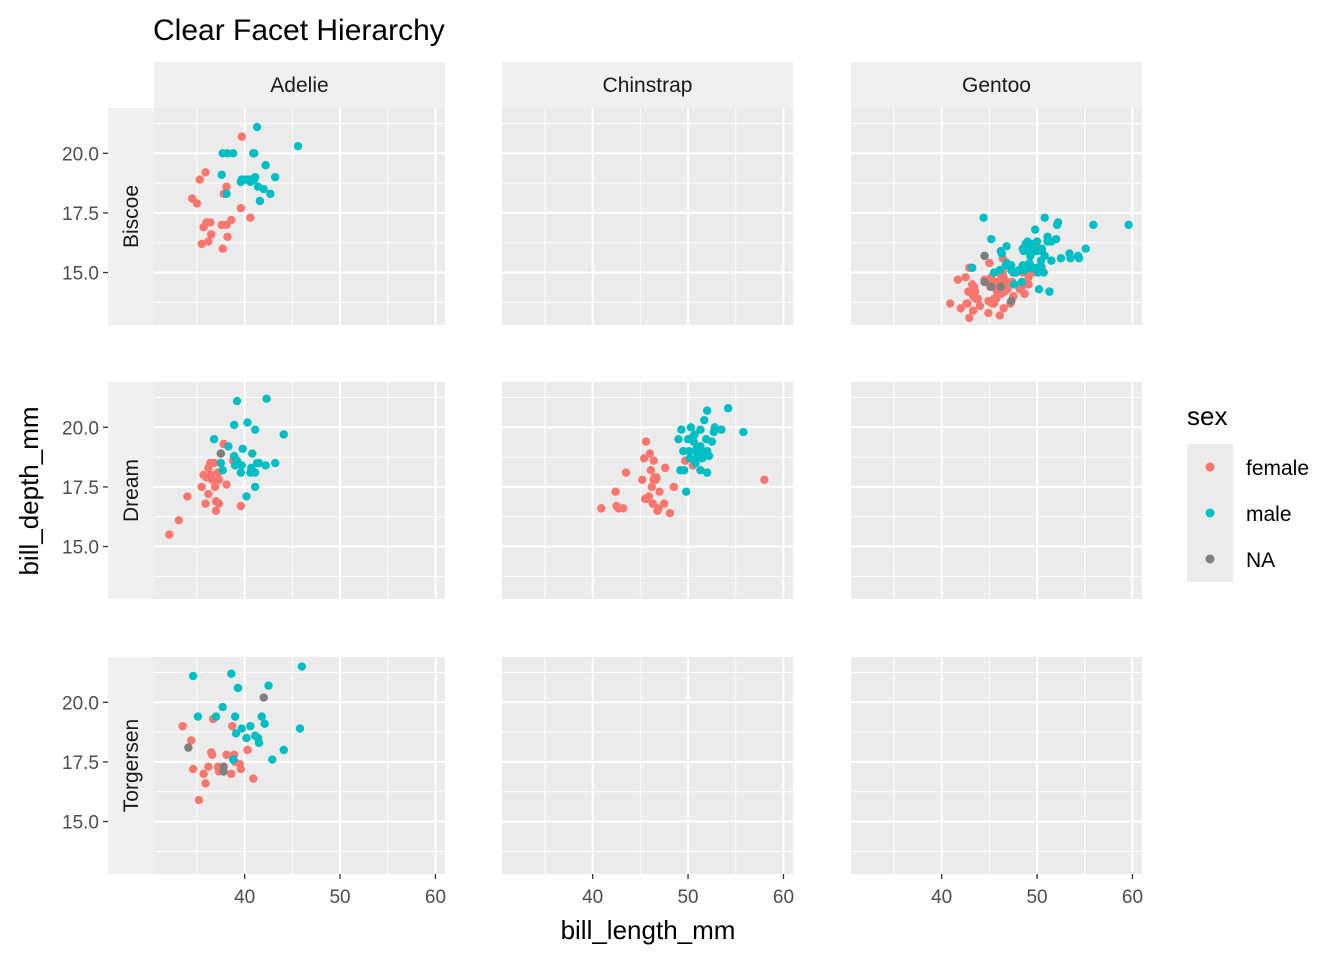 This screenshot has width=1344, height=960. What do you see at coordinates (188, 747) in the screenshot?
I see `data-point-na` at bounding box center [188, 747].